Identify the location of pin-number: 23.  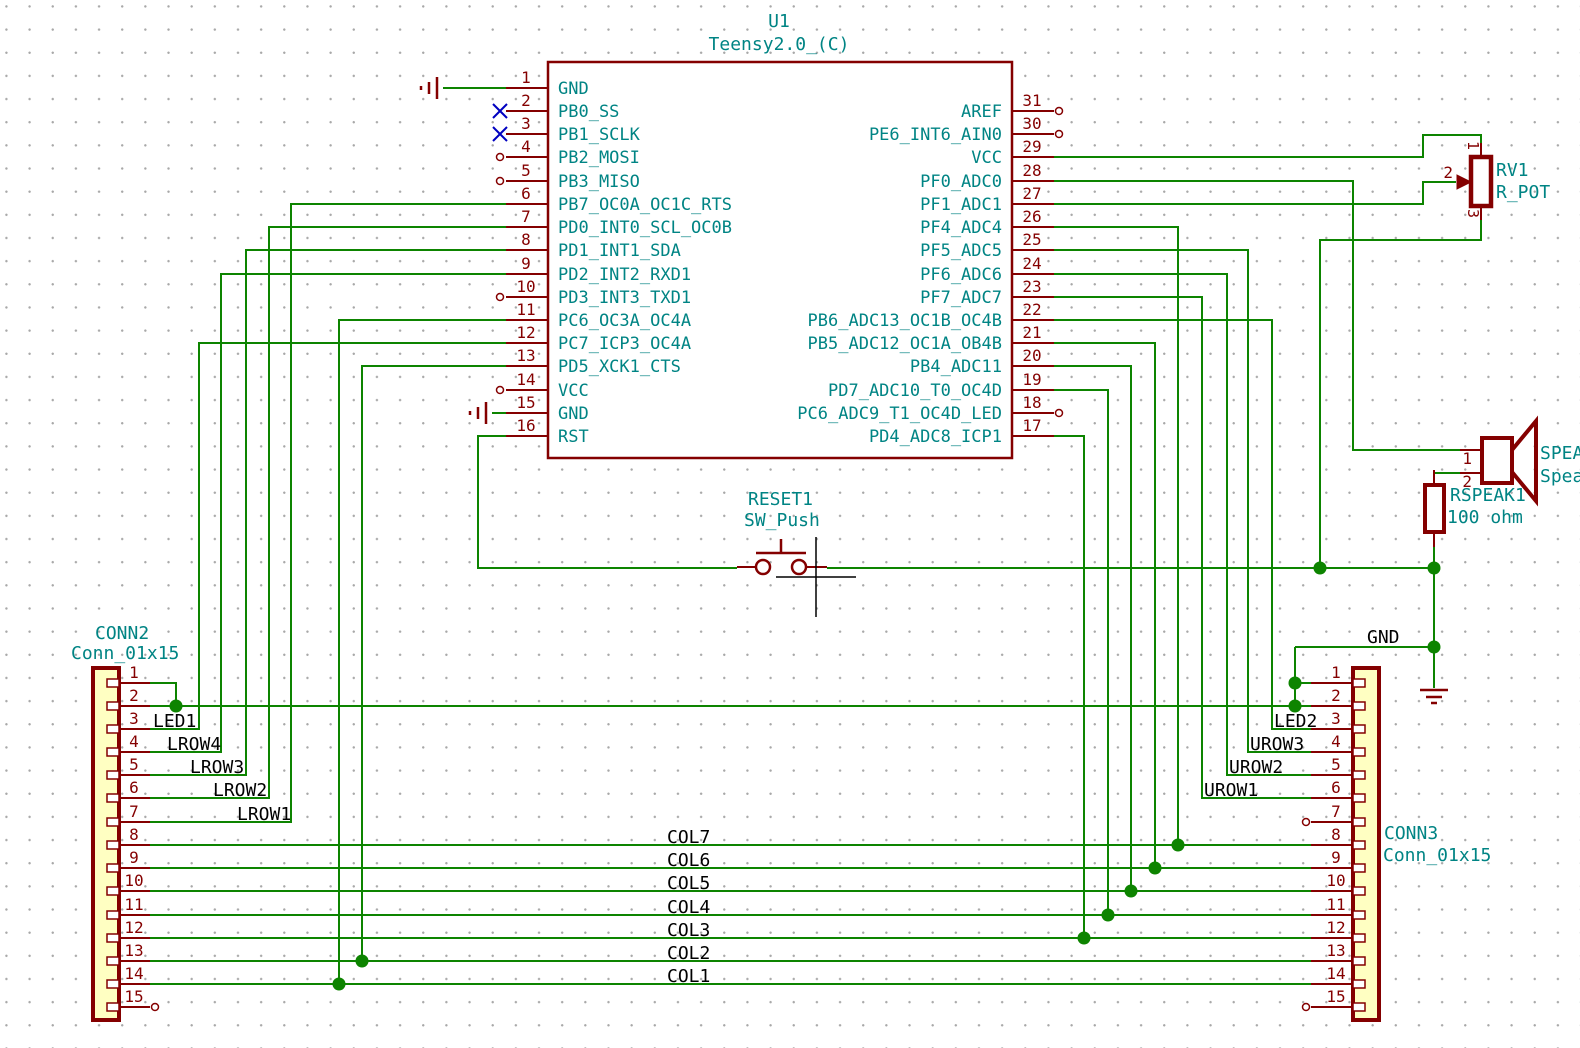
(1031, 286).